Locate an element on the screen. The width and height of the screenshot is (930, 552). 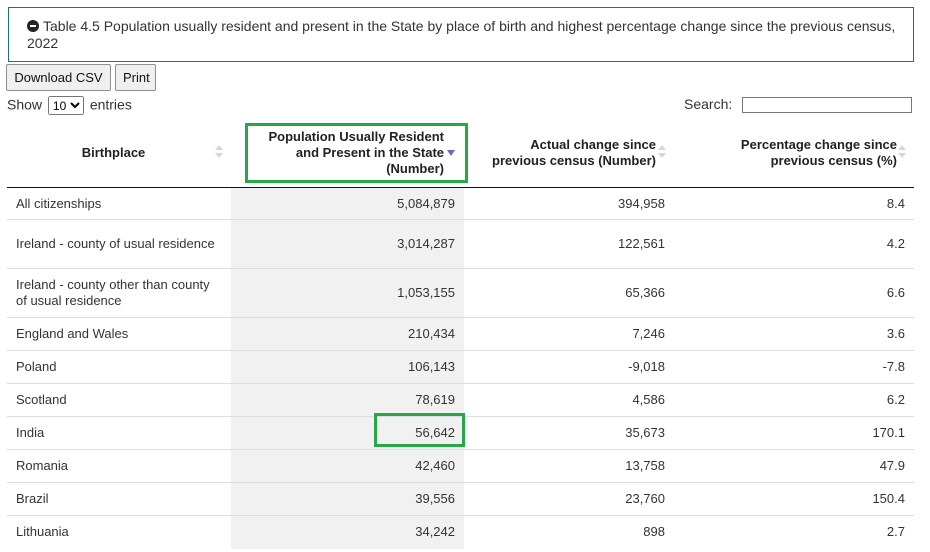
entries-label: entries is located at coordinates (110, 104).